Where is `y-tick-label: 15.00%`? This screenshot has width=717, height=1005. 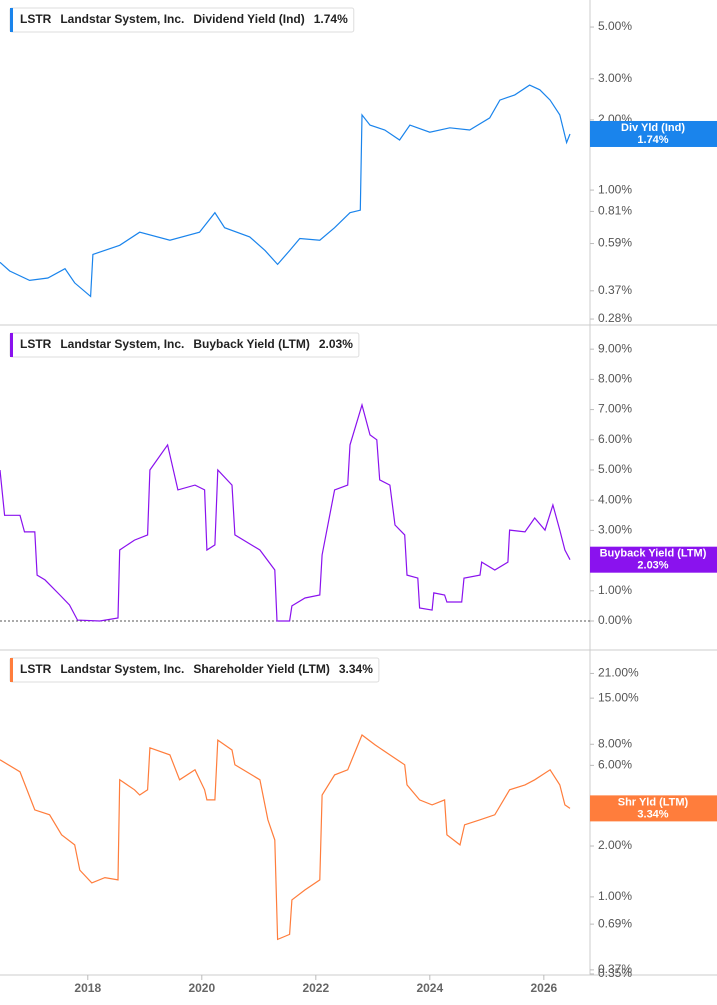 y-tick-label: 15.00% is located at coordinates (618, 697).